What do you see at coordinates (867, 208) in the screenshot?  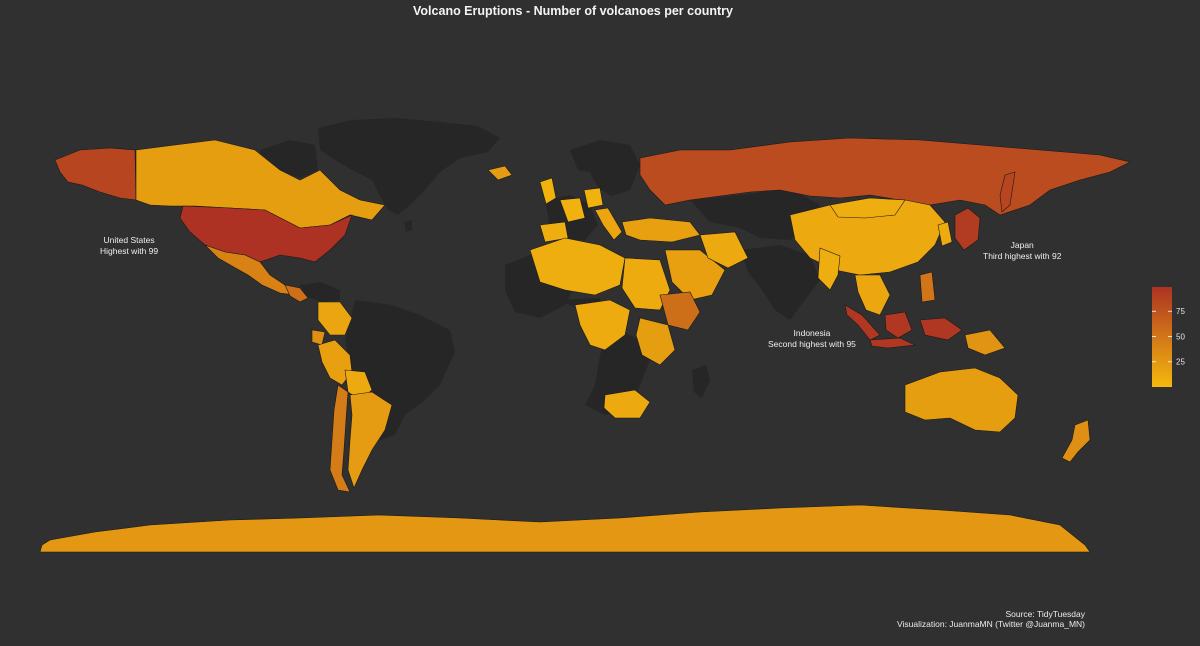 I see `country-mongolia` at bounding box center [867, 208].